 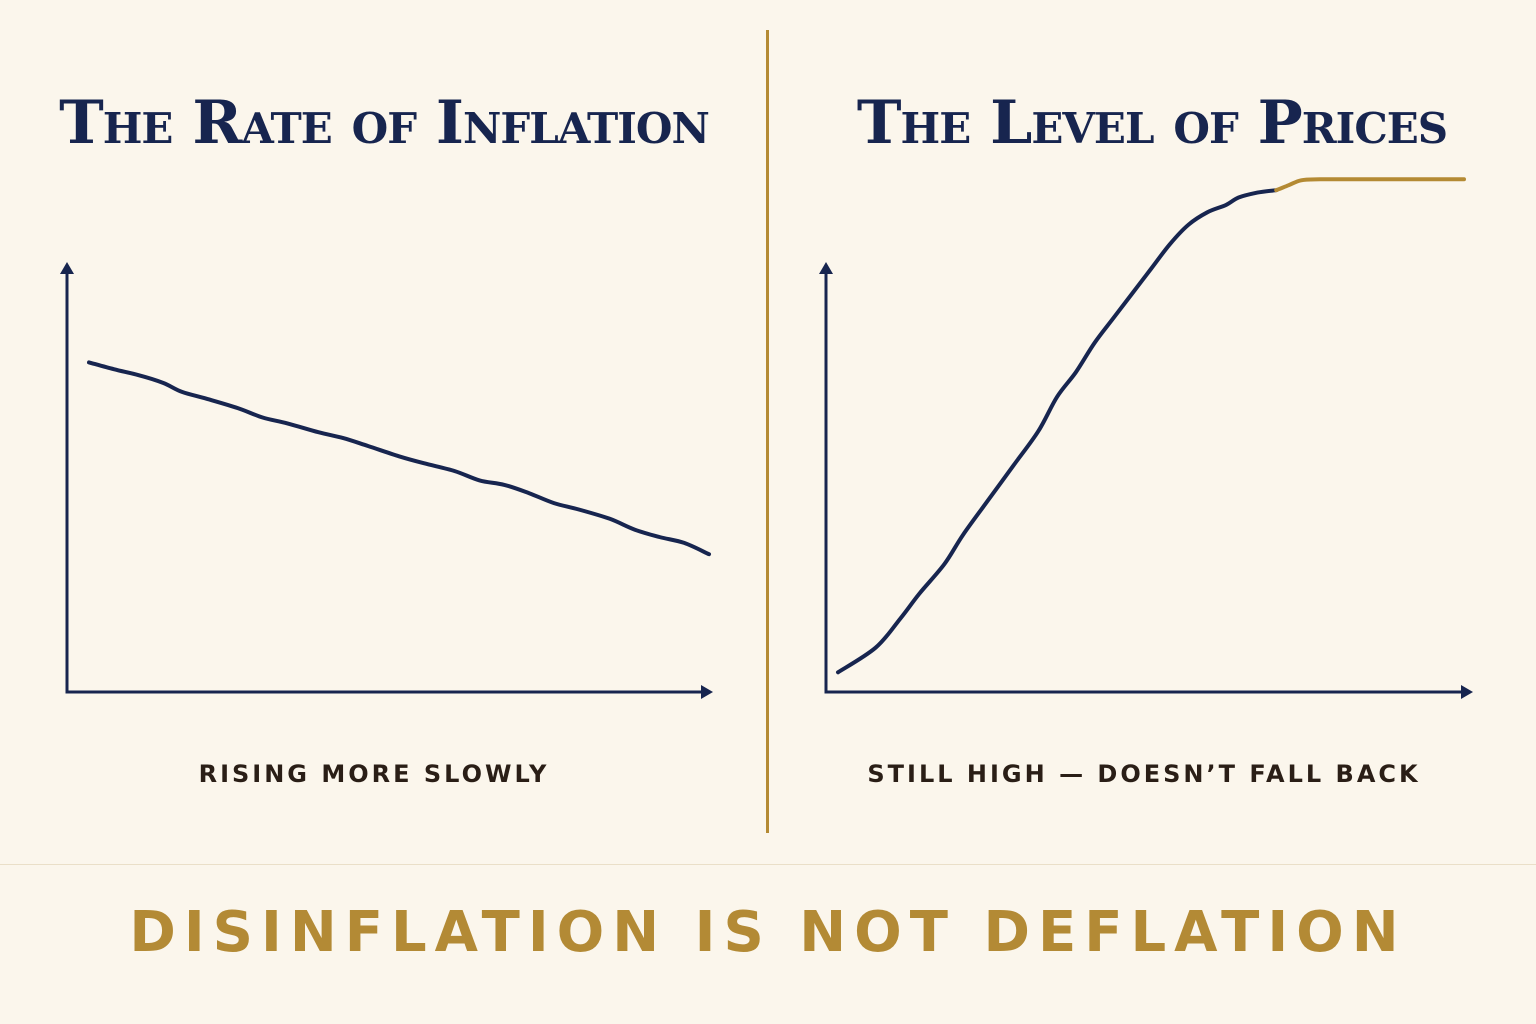 I want to click on chart-title-left: The Rate of Inflation, so click(x=384, y=123).